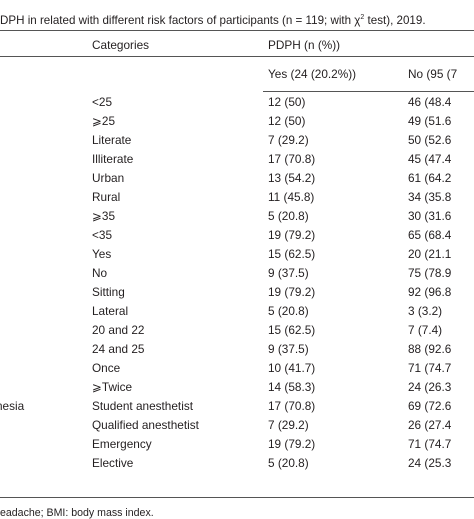 Image resolution: width=474 pixels, height=519 pixels. I want to click on header-categories: Categories, so click(121, 45).